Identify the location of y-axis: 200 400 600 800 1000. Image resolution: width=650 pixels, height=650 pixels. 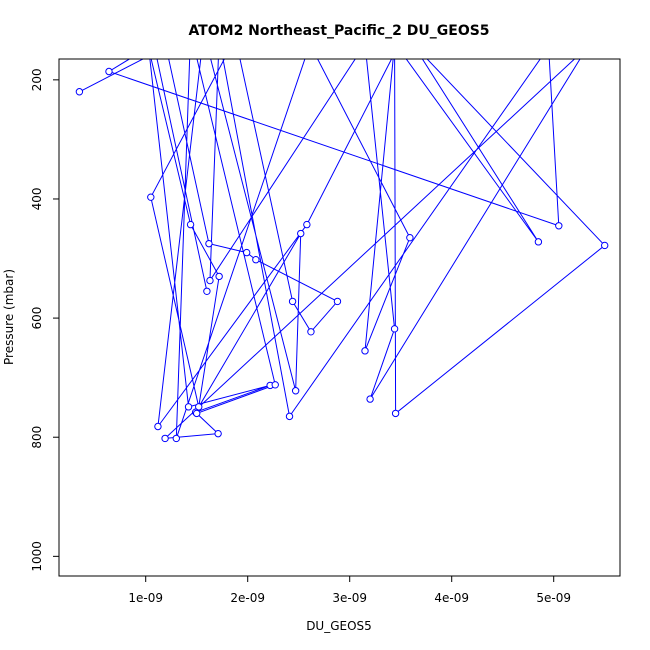
(44, 320).